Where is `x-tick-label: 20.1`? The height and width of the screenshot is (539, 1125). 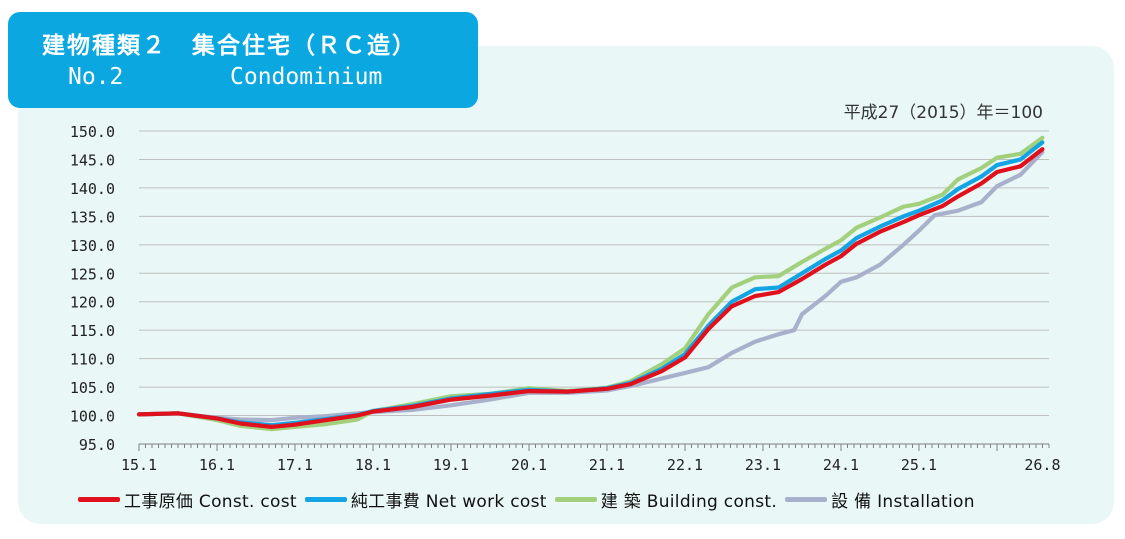
x-tick-label: 20.1 is located at coordinates (529, 465).